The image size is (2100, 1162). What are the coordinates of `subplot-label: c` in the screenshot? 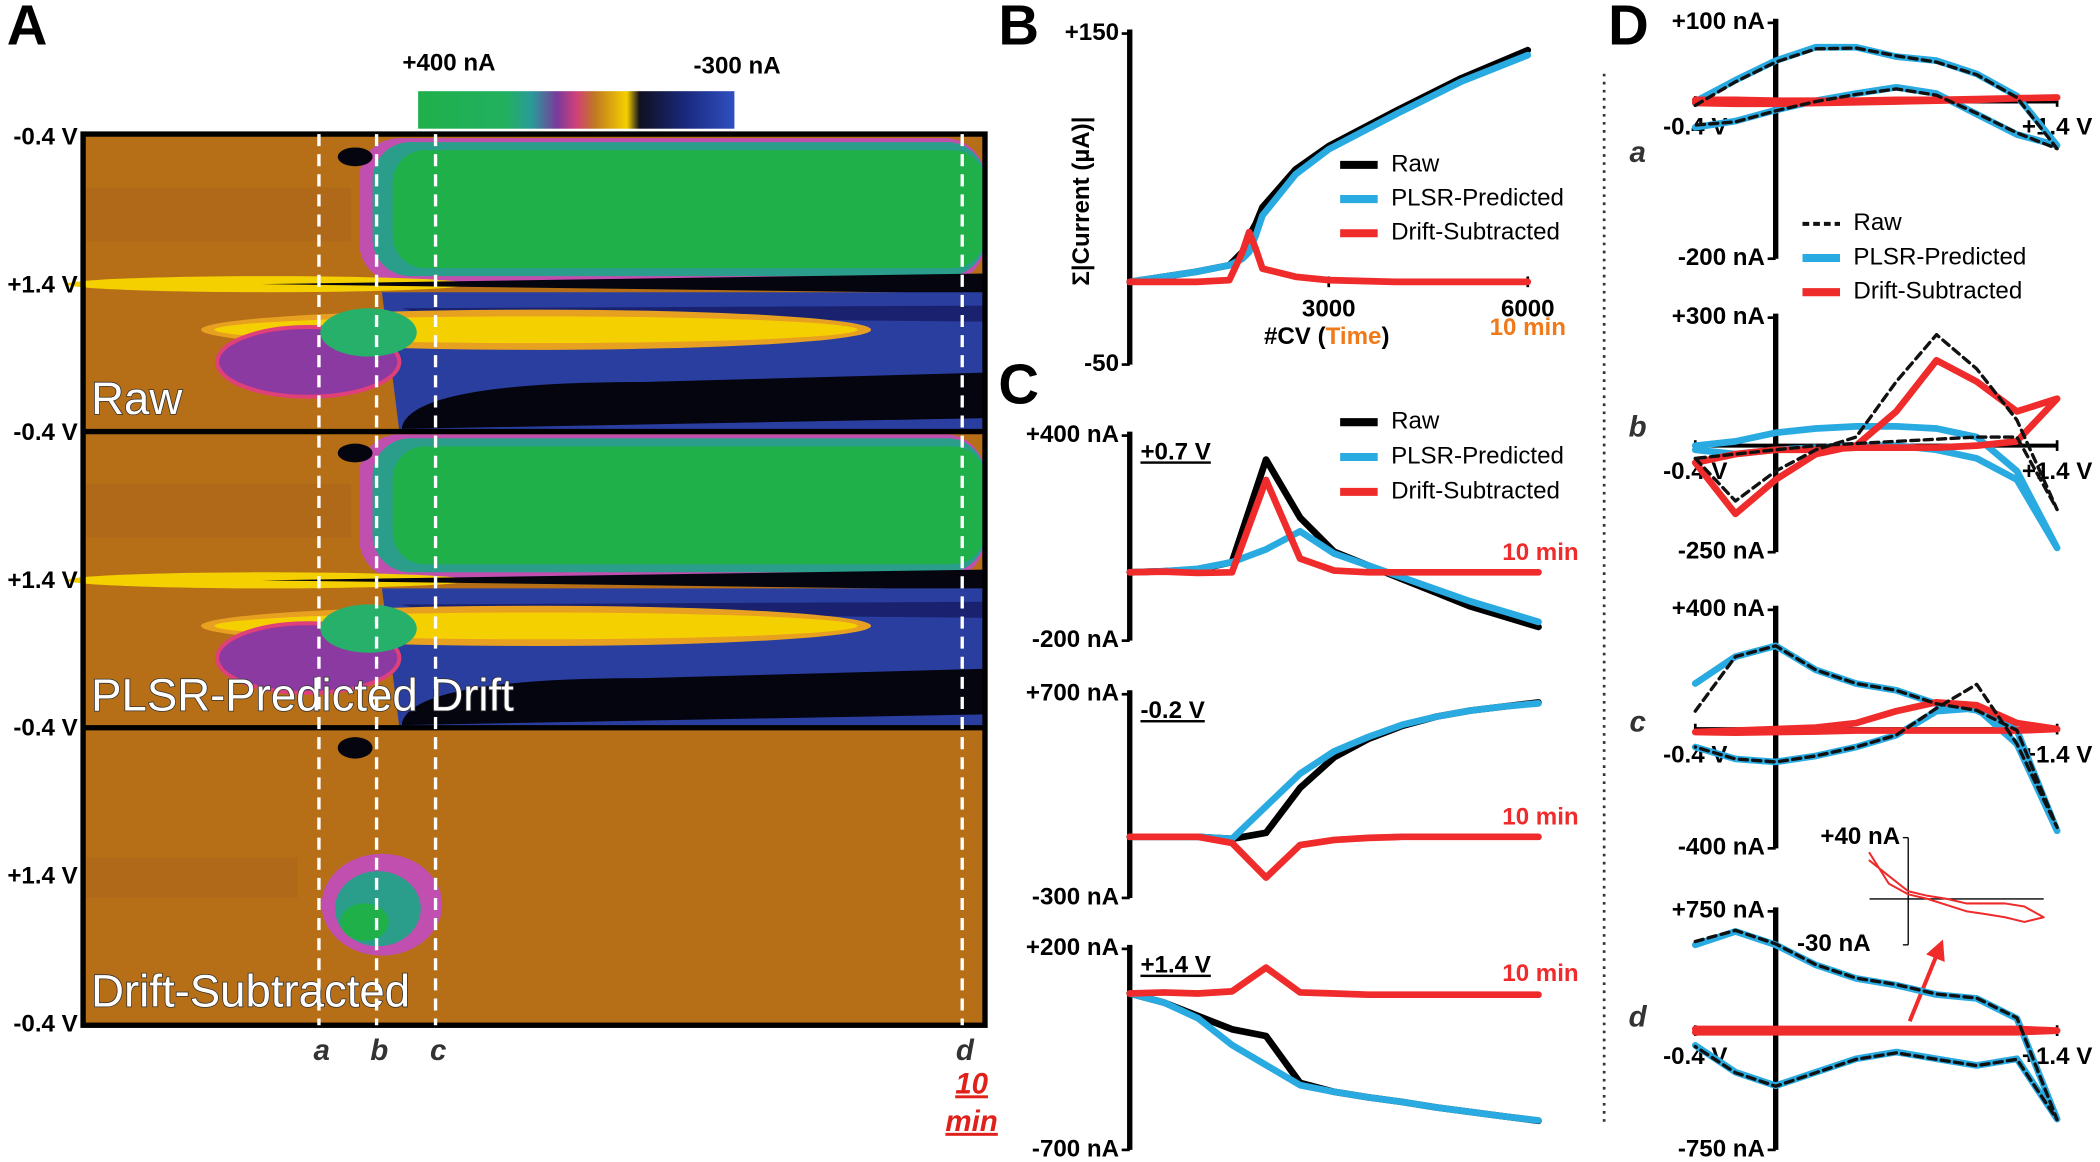 It's located at (1637, 722).